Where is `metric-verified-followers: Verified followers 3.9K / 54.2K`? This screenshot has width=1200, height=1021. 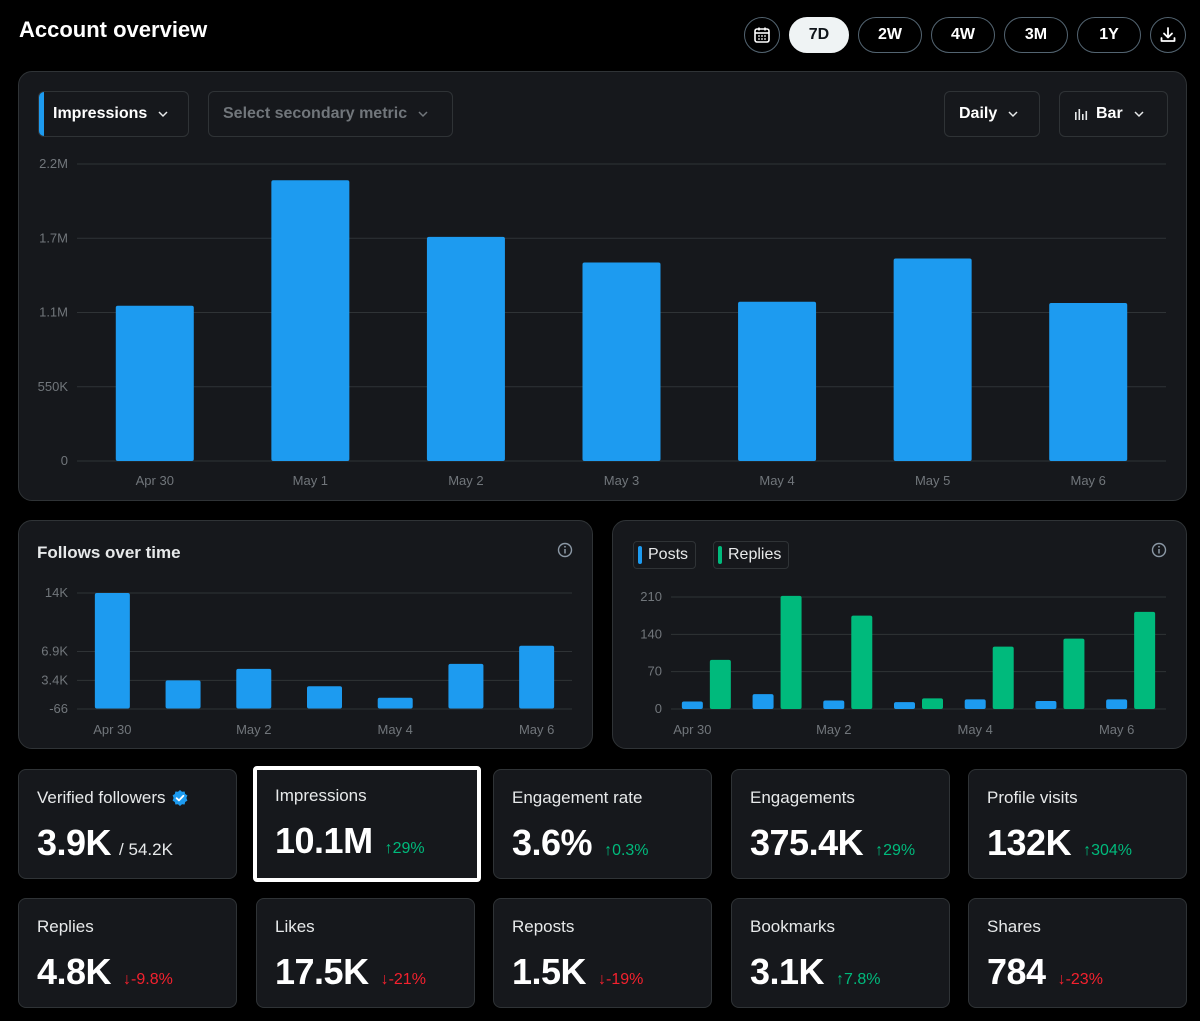
metric-verified-followers: Verified followers 3.9K / 54.2K is located at coordinates (127, 824).